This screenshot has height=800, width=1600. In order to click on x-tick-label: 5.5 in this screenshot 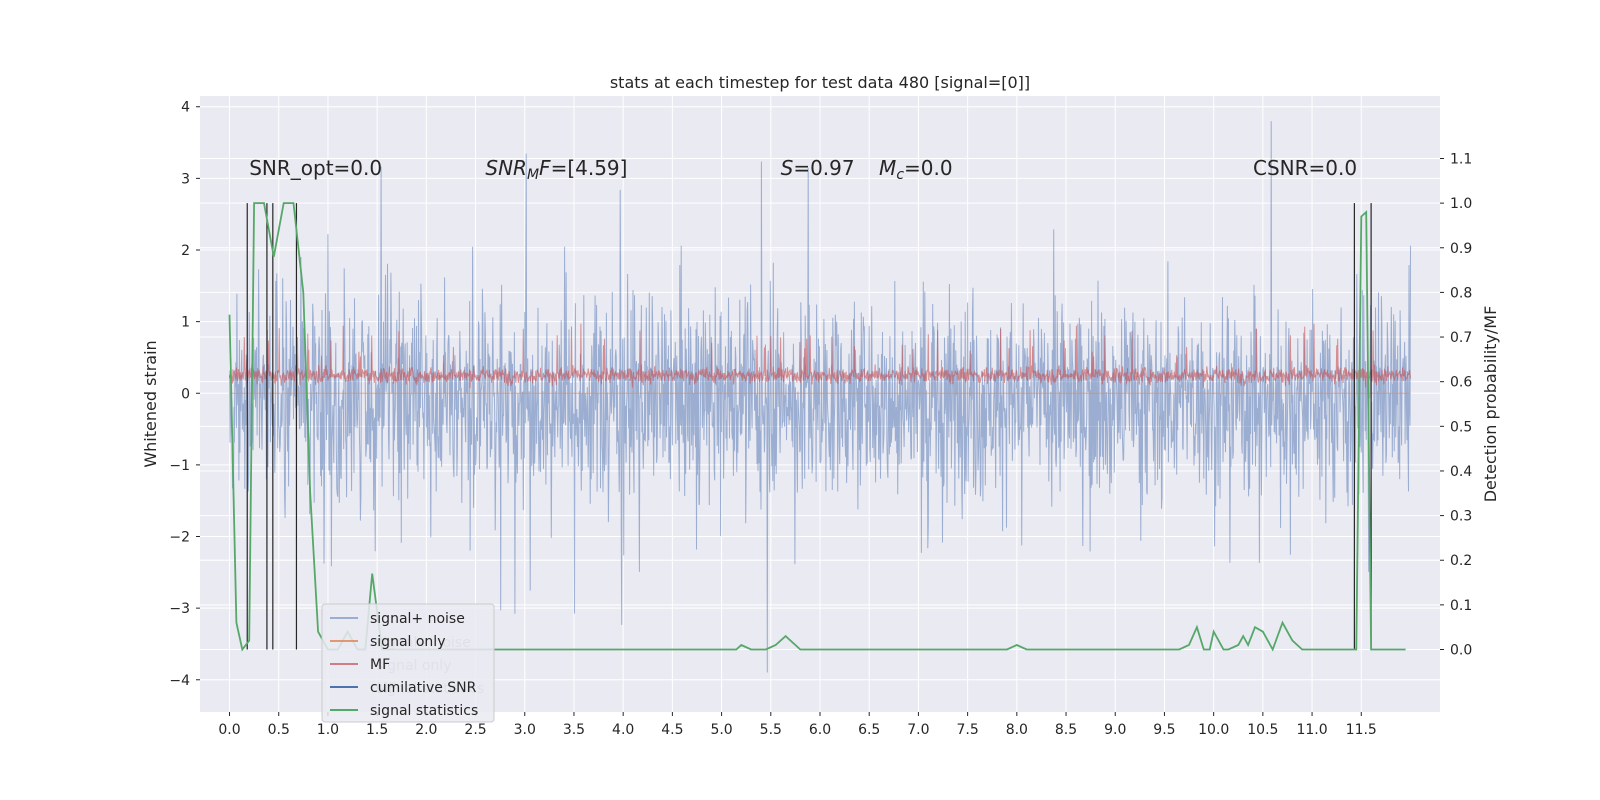, I will do `click(771, 730)`.